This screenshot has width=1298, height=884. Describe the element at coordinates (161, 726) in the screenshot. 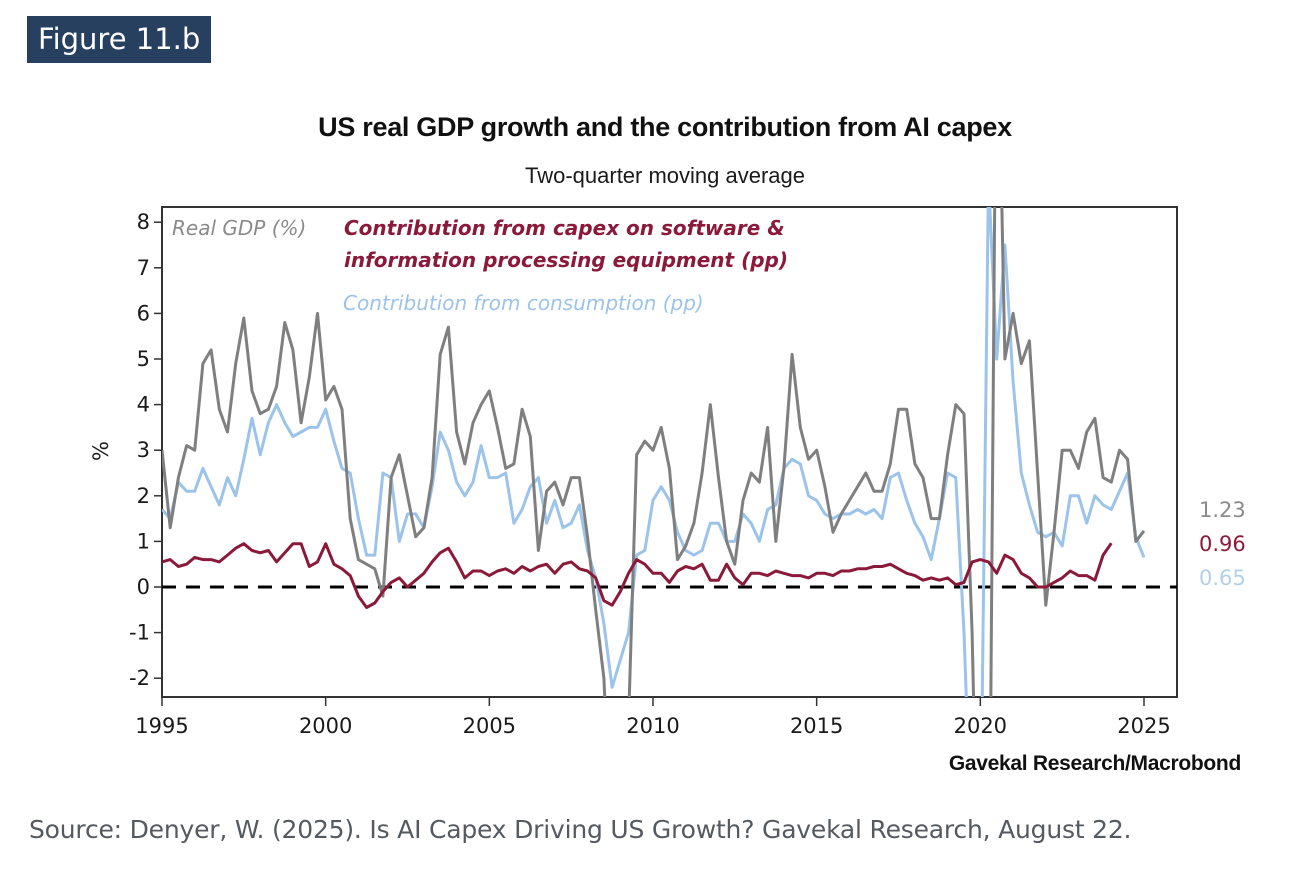

I see `x-tick-label: 1995` at that location.